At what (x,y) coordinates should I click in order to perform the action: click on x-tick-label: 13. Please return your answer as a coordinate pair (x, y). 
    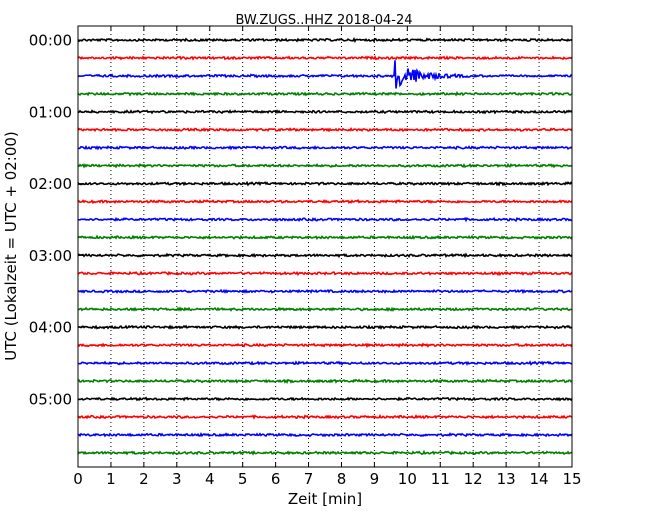
    Looking at the image, I should click on (506, 479).